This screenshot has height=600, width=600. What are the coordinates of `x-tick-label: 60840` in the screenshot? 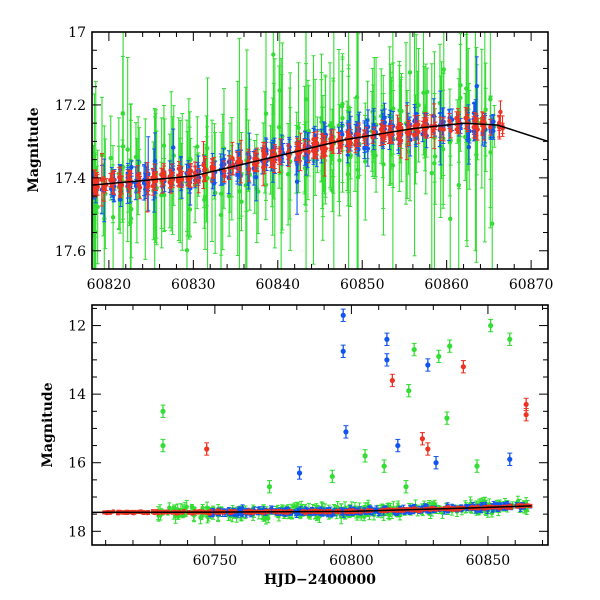 It's located at (278, 285).